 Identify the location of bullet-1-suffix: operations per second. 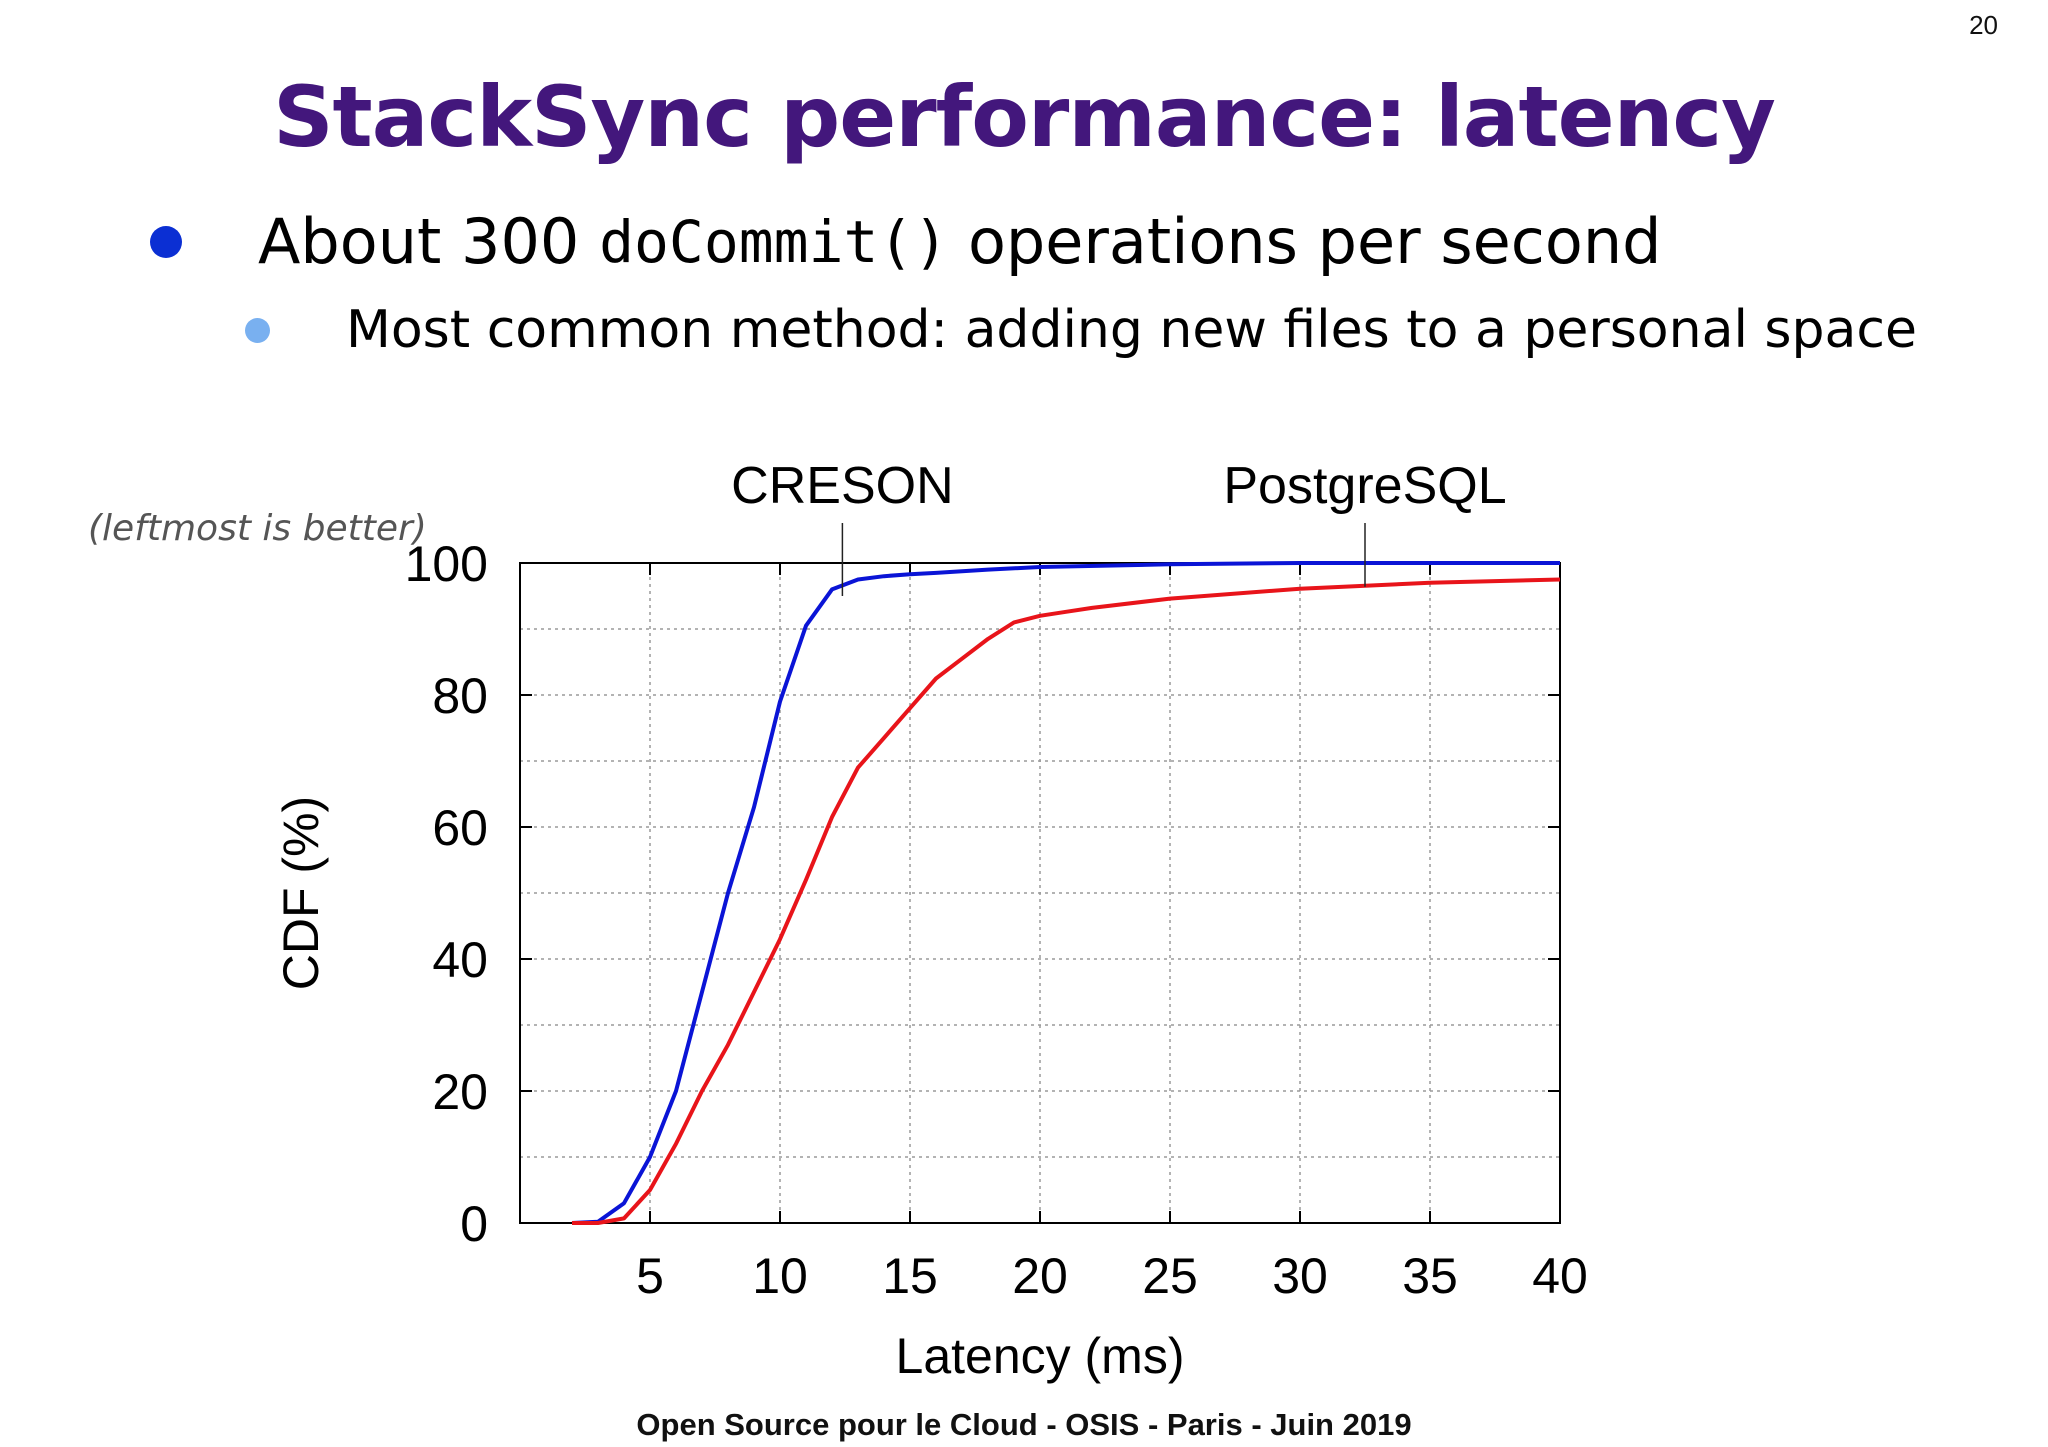
(1305, 241).